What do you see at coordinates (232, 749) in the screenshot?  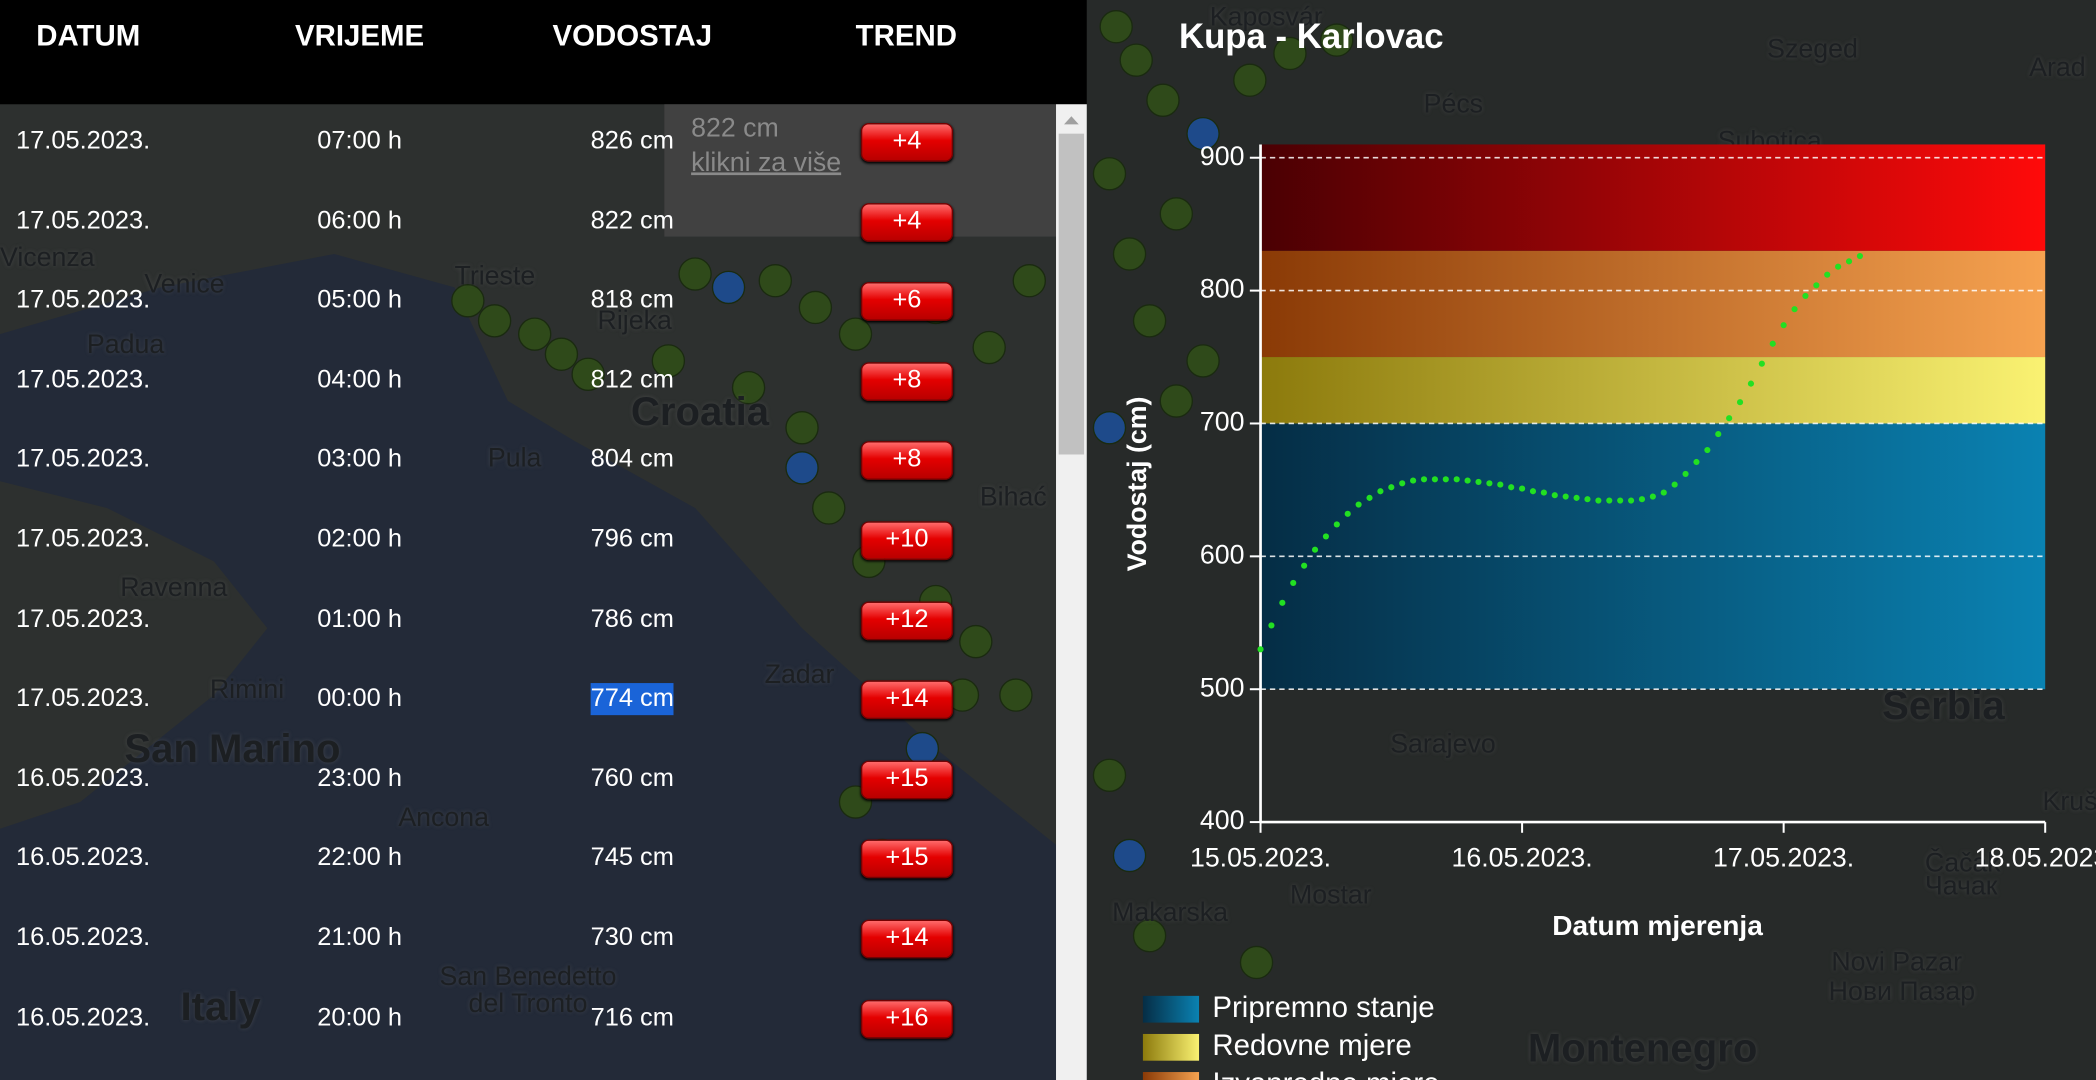 I see `map-label: San Marino` at bounding box center [232, 749].